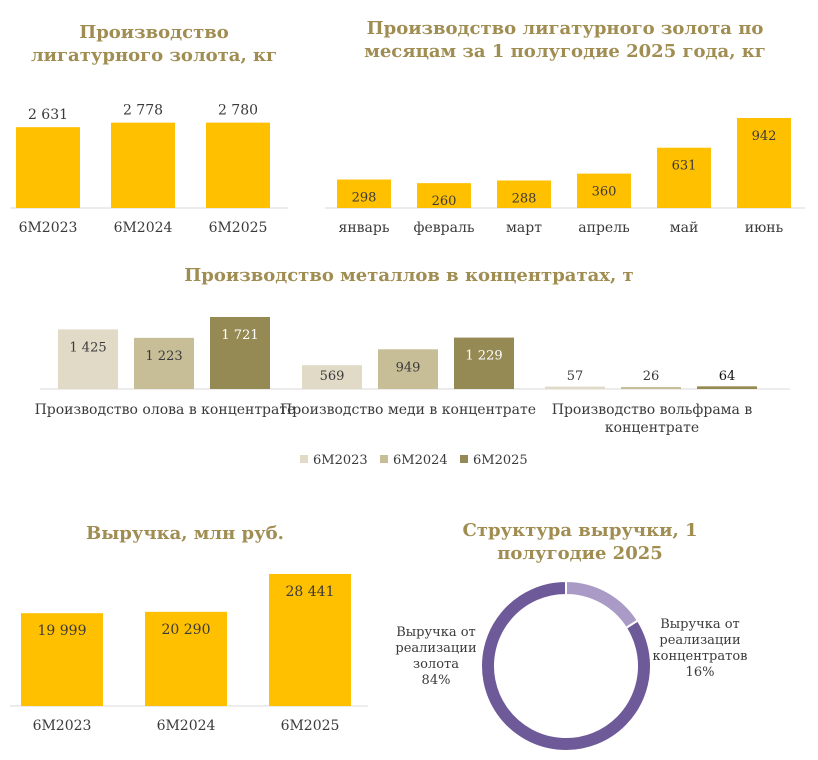 This screenshot has height=760, width=818. I want to click on bar-value-label: 949, so click(408, 367).